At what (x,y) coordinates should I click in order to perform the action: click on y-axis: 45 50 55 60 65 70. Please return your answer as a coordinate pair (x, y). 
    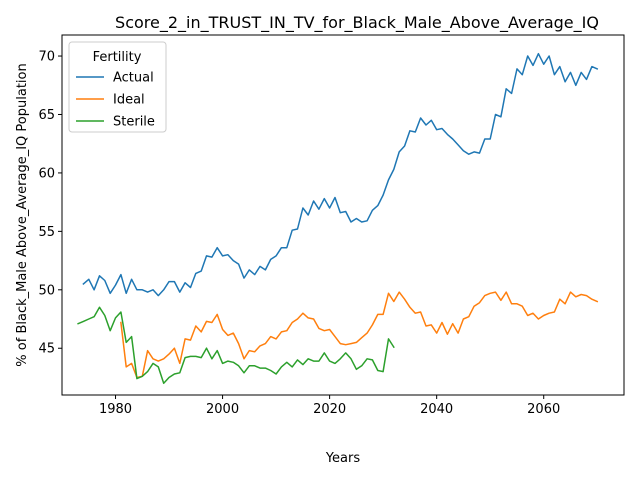
    Looking at the image, I should click on (50, 203).